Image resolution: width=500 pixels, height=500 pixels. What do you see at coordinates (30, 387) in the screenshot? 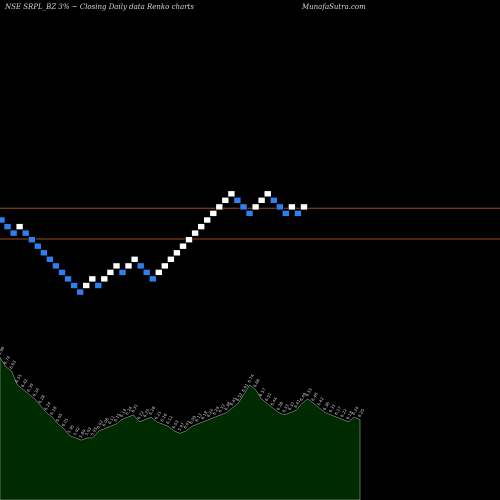
I see `volume-label-5: 6.39` at bounding box center [30, 387].